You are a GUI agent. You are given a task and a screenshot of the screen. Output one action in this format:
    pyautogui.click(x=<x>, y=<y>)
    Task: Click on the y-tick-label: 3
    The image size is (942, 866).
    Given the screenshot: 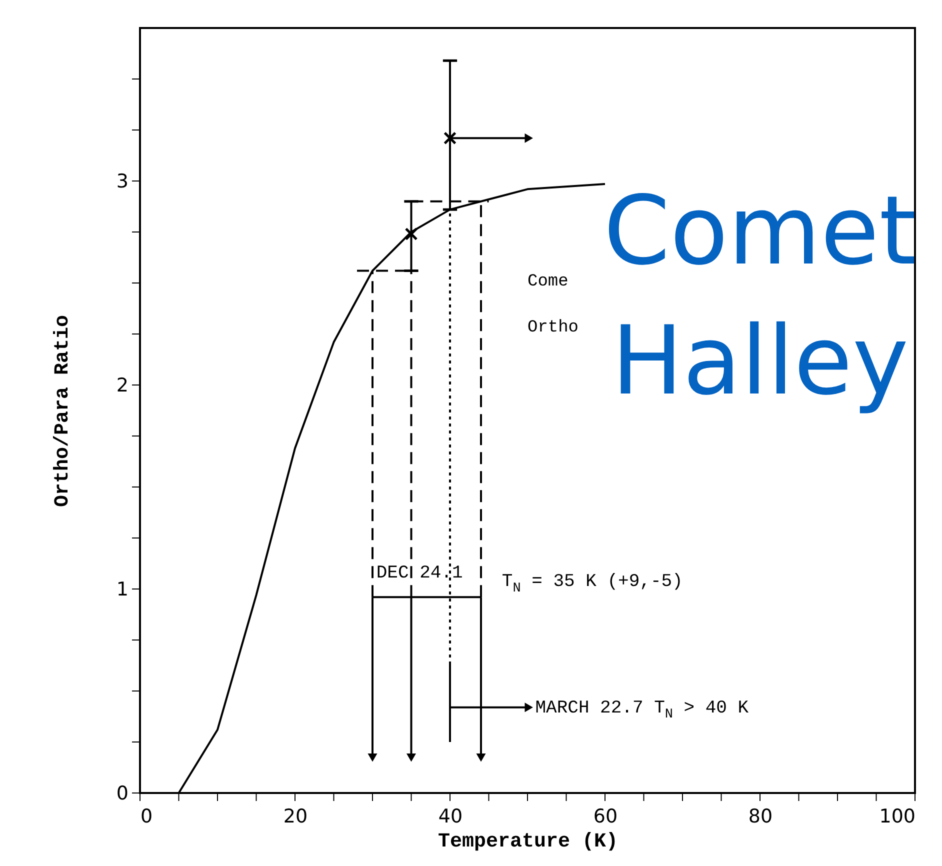 What is the action you would take?
    pyautogui.click(x=122, y=181)
    